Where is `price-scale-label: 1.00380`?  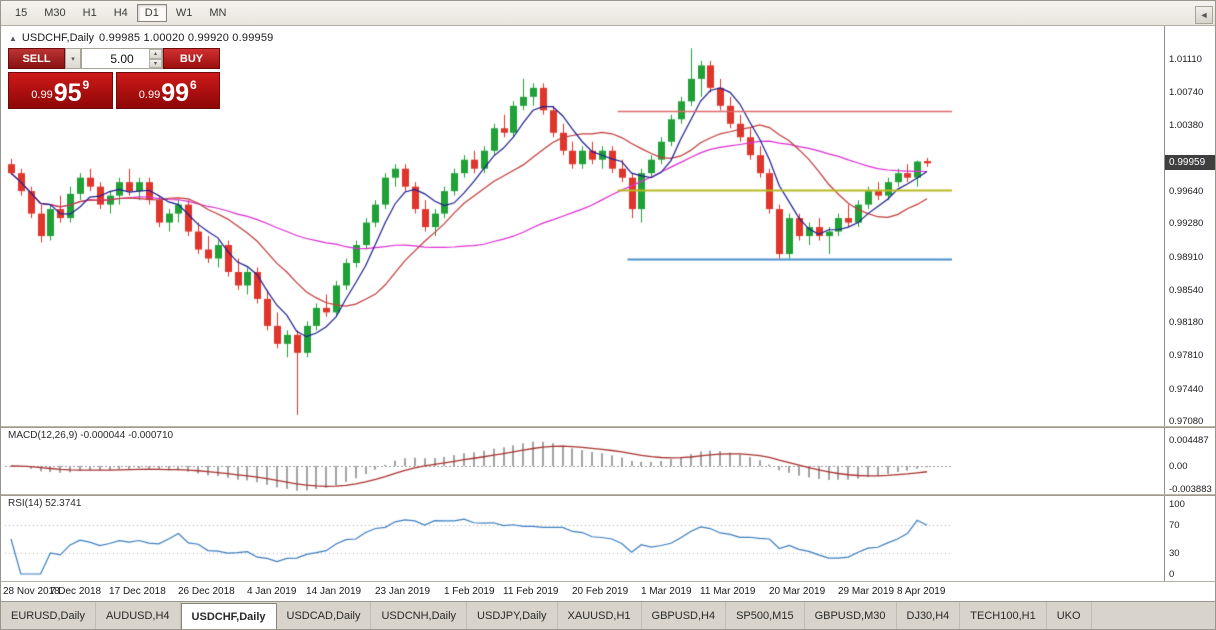 price-scale-label: 1.00380 is located at coordinates (1186, 125).